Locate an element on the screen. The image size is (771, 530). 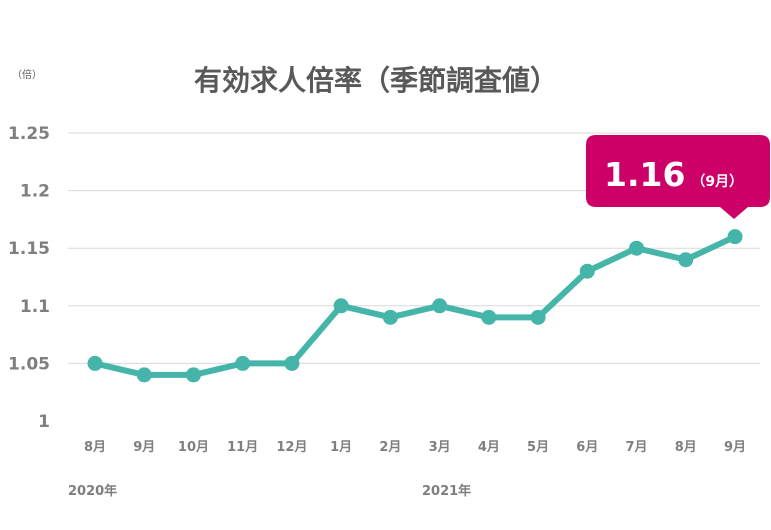
chart-title: 有効求人倍率（季節調査値） is located at coordinates (376, 80).